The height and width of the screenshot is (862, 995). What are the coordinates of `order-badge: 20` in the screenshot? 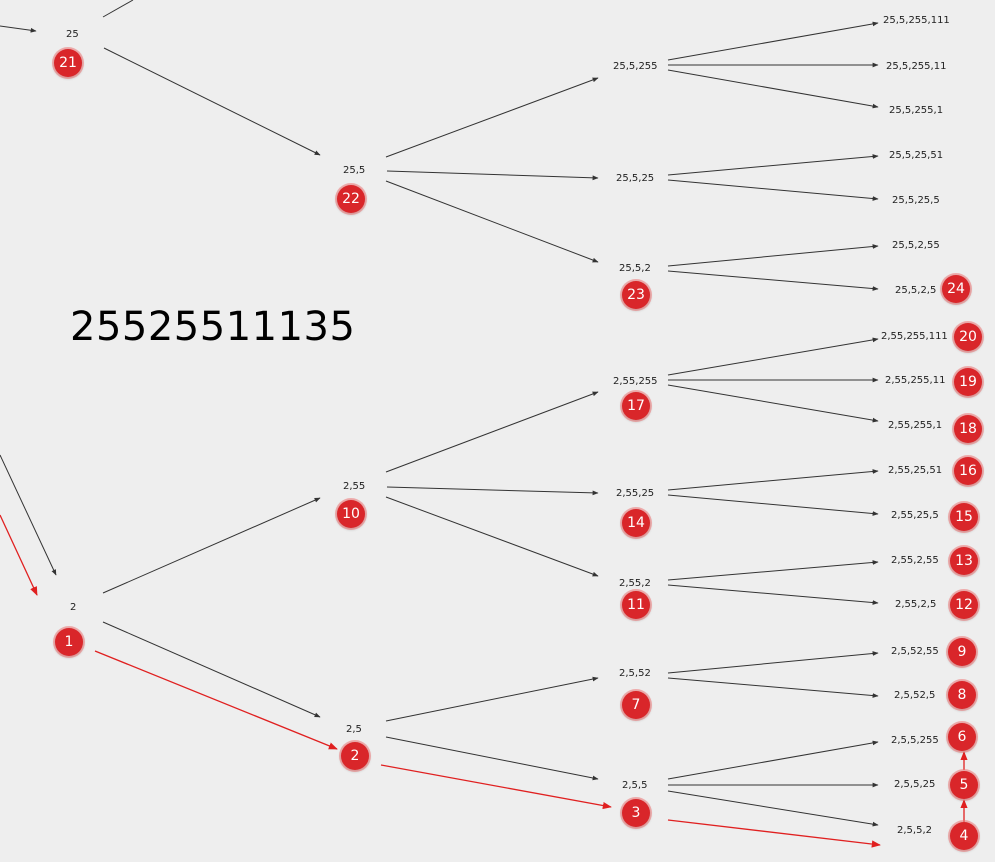 It's located at (968, 337).